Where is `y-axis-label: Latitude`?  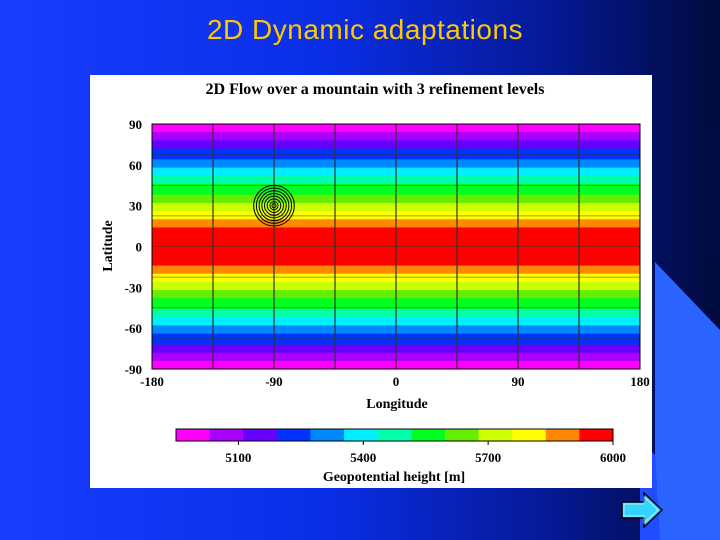 y-axis-label: Latitude is located at coordinates (108, 245).